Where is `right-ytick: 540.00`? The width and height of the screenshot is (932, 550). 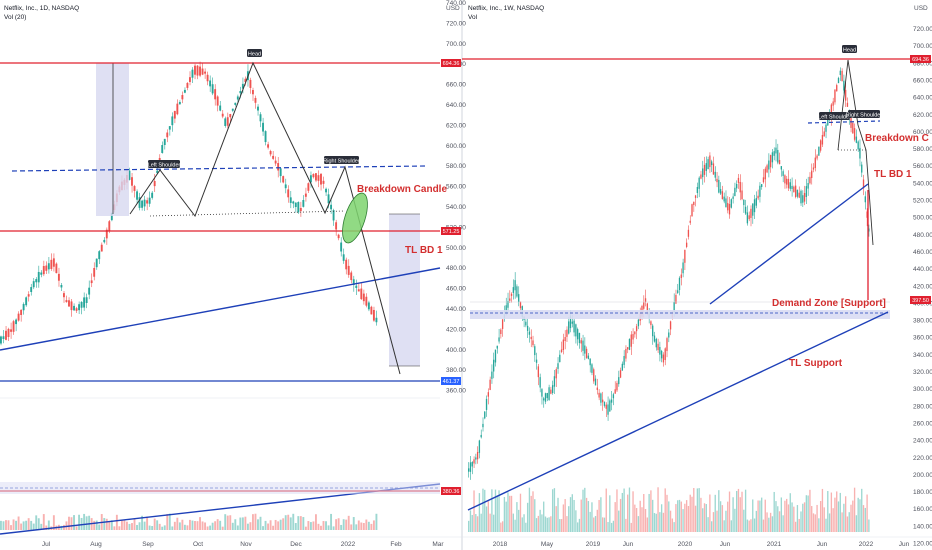
right-ytick: 540.00 is located at coordinates (922, 183).